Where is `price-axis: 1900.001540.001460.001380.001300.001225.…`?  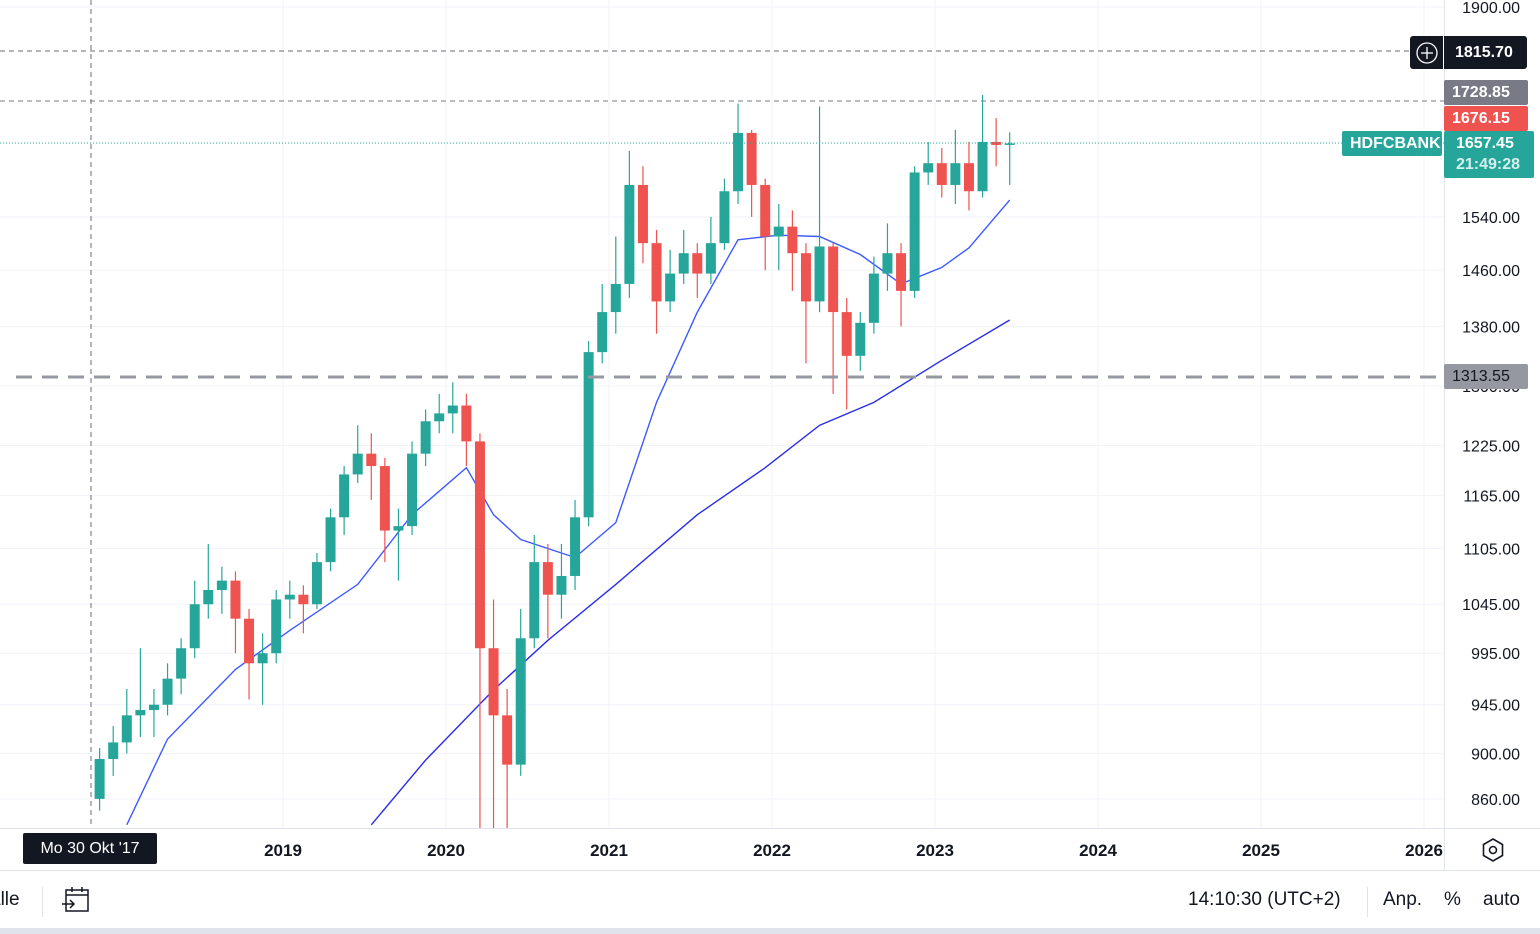 price-axis: 1900.001540.001460.001380.001300.001225.… is located at coordinates (1491, 404).